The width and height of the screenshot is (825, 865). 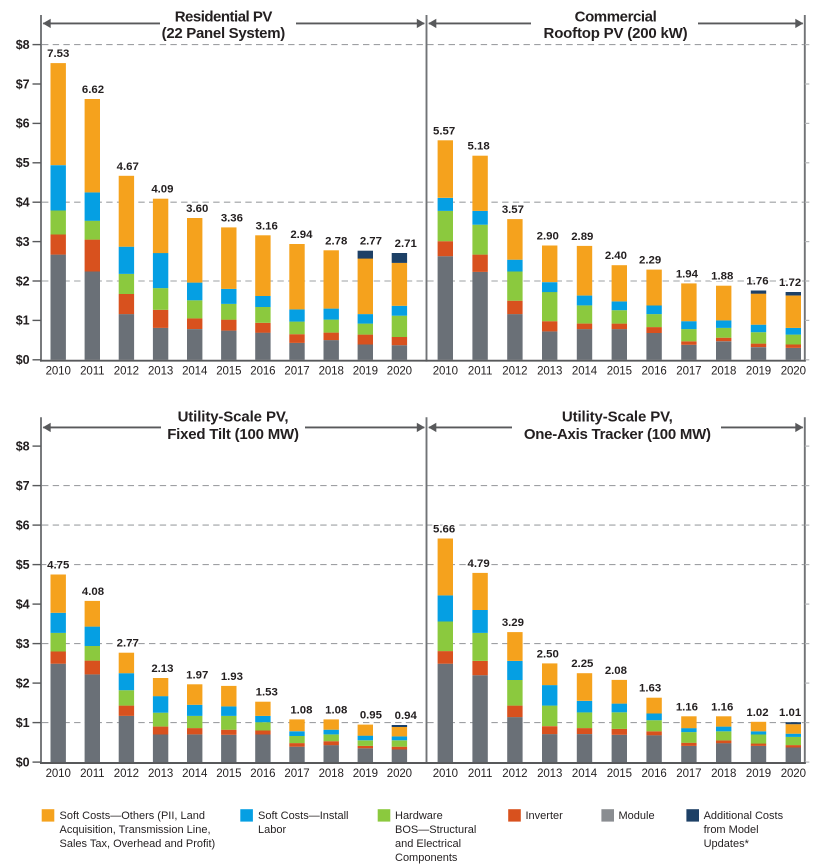 What do you see at coordinates (301, 235) in the screenshot?
I see `svg-text: 2.94` at bounding box center [301, 235].